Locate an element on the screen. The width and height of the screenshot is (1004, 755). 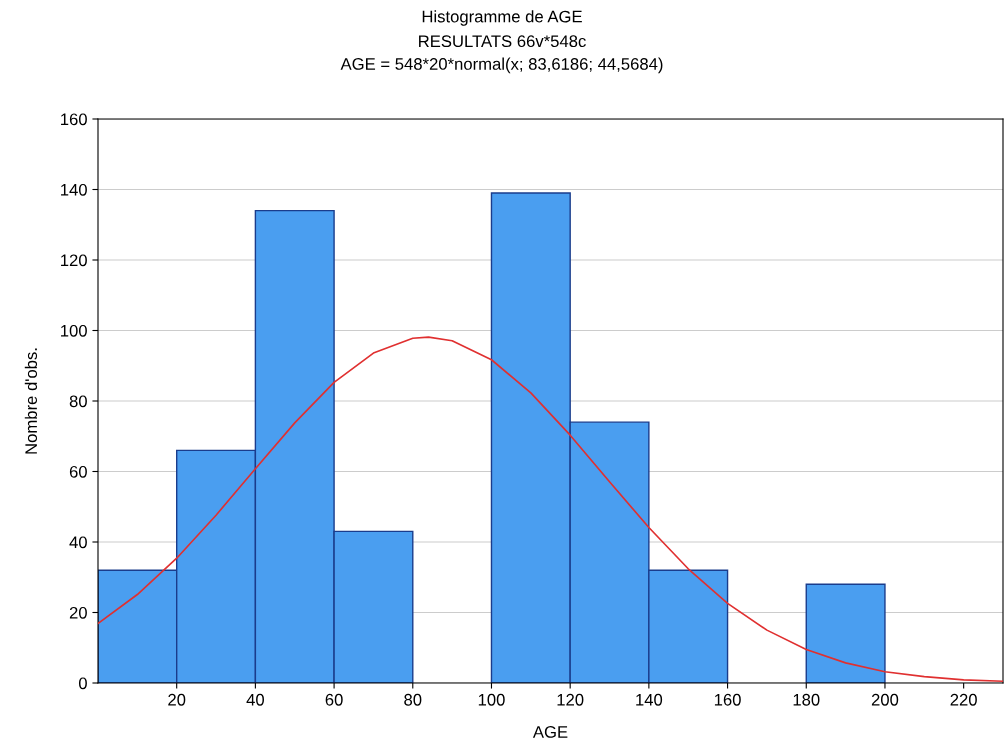
y-tick-label: 60 is located at coordinates (78, 471).